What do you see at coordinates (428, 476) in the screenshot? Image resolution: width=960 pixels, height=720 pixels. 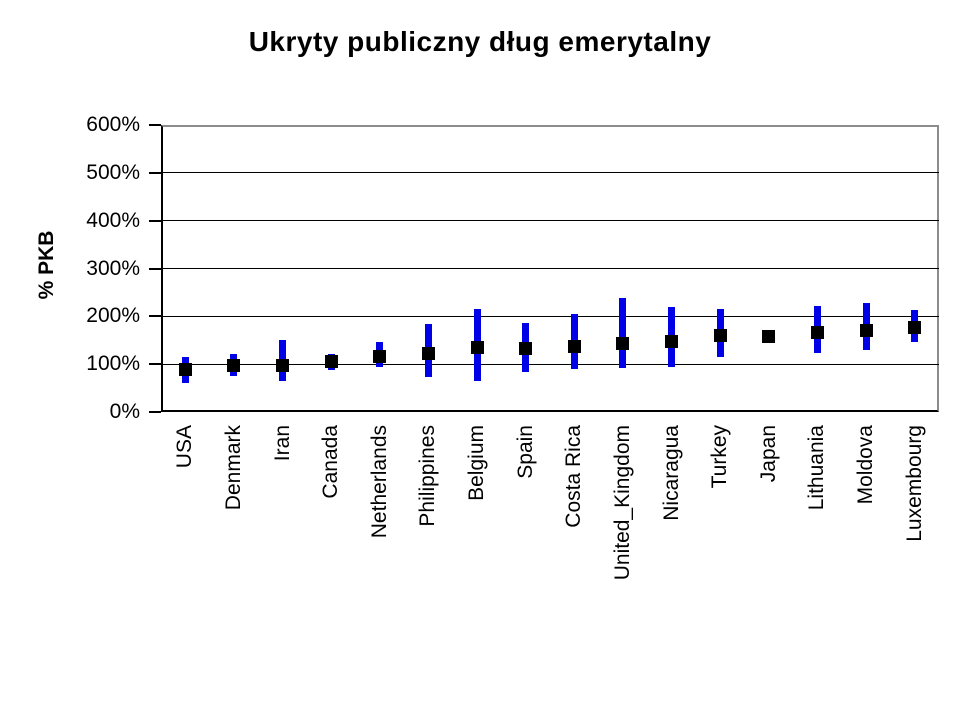 I see `category-label: Philippines` at bounding box center [428, 476].